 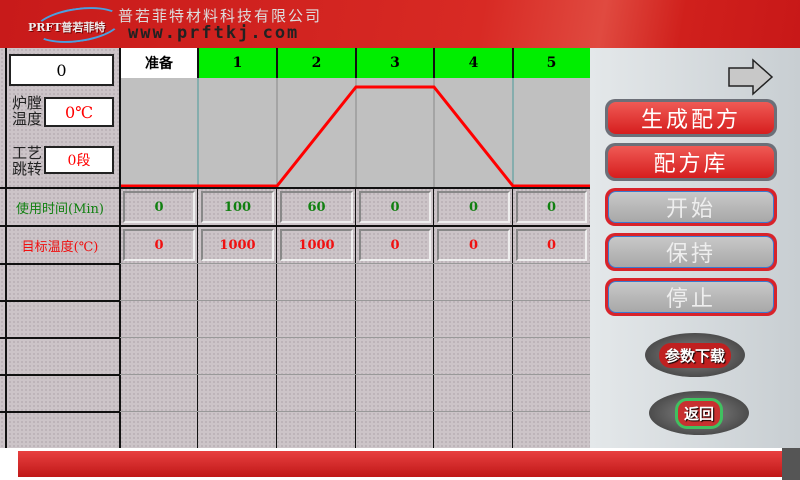 What do you see at coordinates (220, 16) in the screenshot?
I see `company-name: 普若菲特材料科技有限公司` at bounding box center [220, 16].